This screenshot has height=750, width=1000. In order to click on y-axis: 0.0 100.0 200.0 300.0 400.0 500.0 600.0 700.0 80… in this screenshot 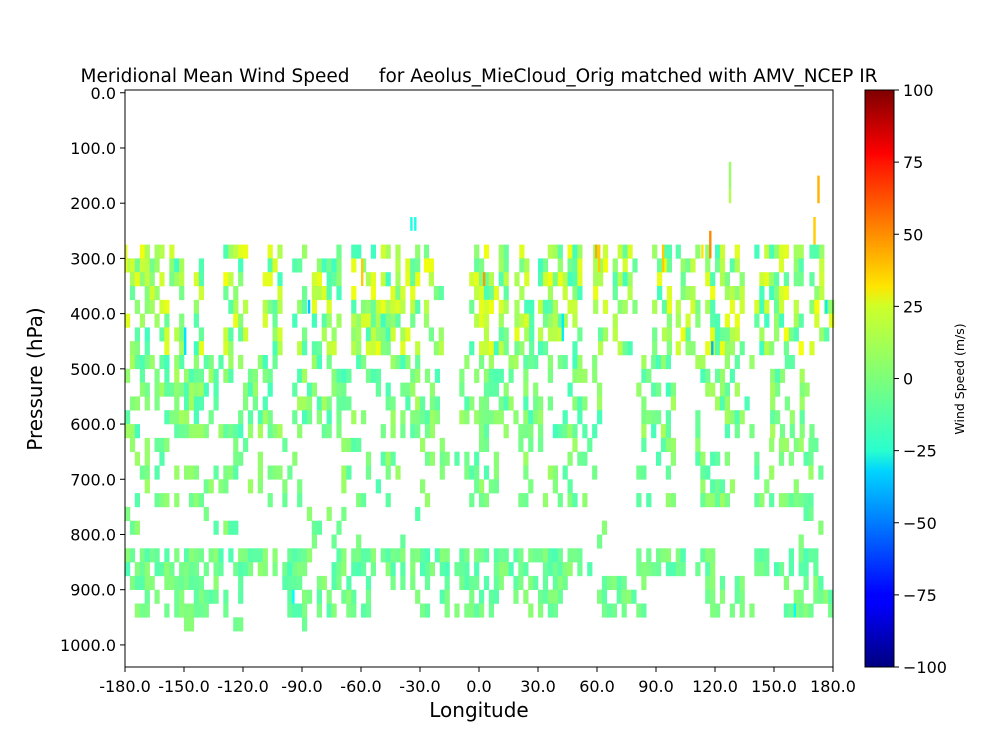, I will do `click(92, 369)`.